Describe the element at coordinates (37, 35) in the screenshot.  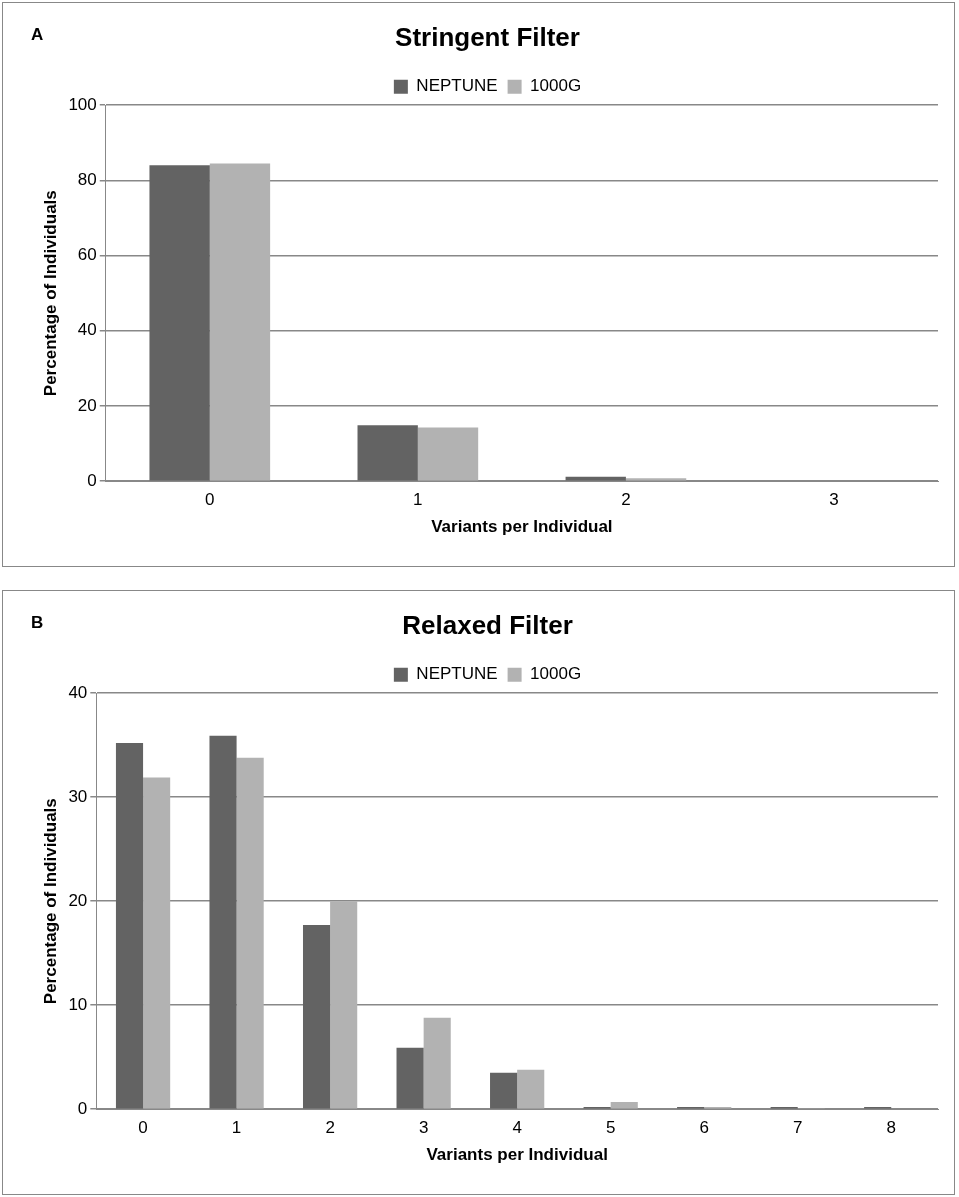
I see `text: A` at that location.